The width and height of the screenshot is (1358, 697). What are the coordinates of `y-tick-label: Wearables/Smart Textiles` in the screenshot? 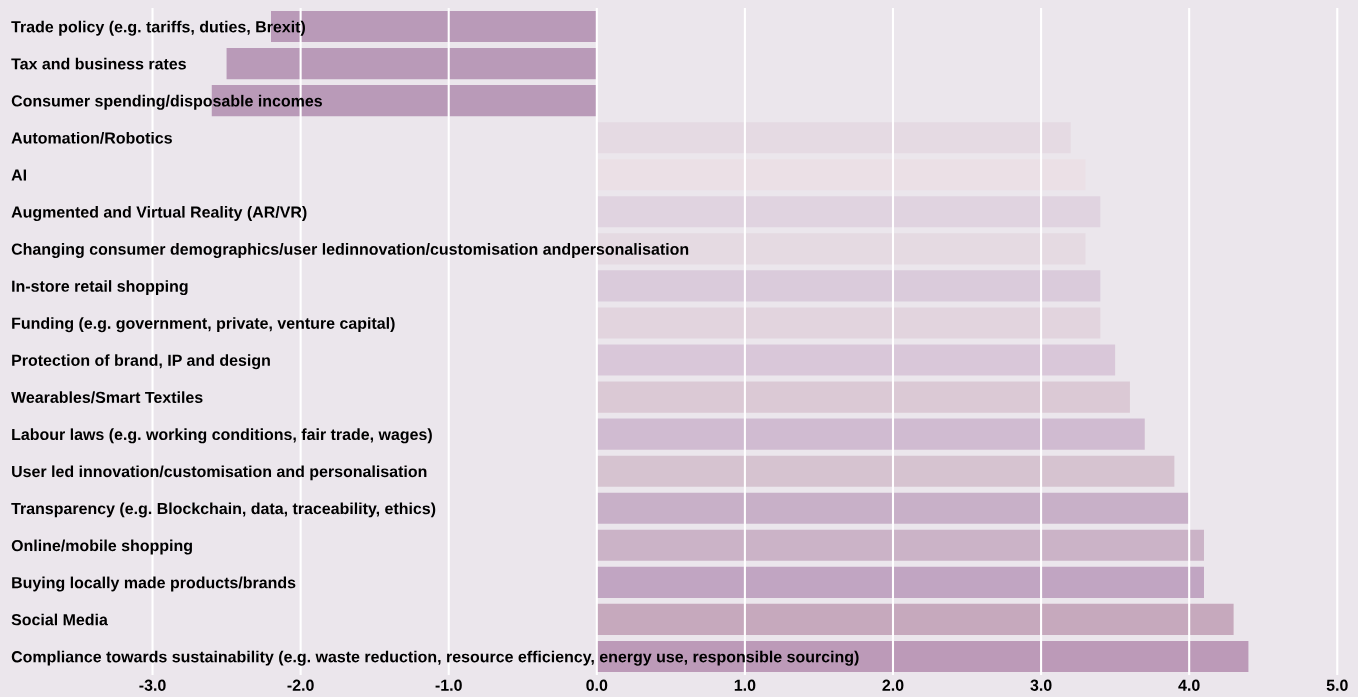 It's located at (107, 397).